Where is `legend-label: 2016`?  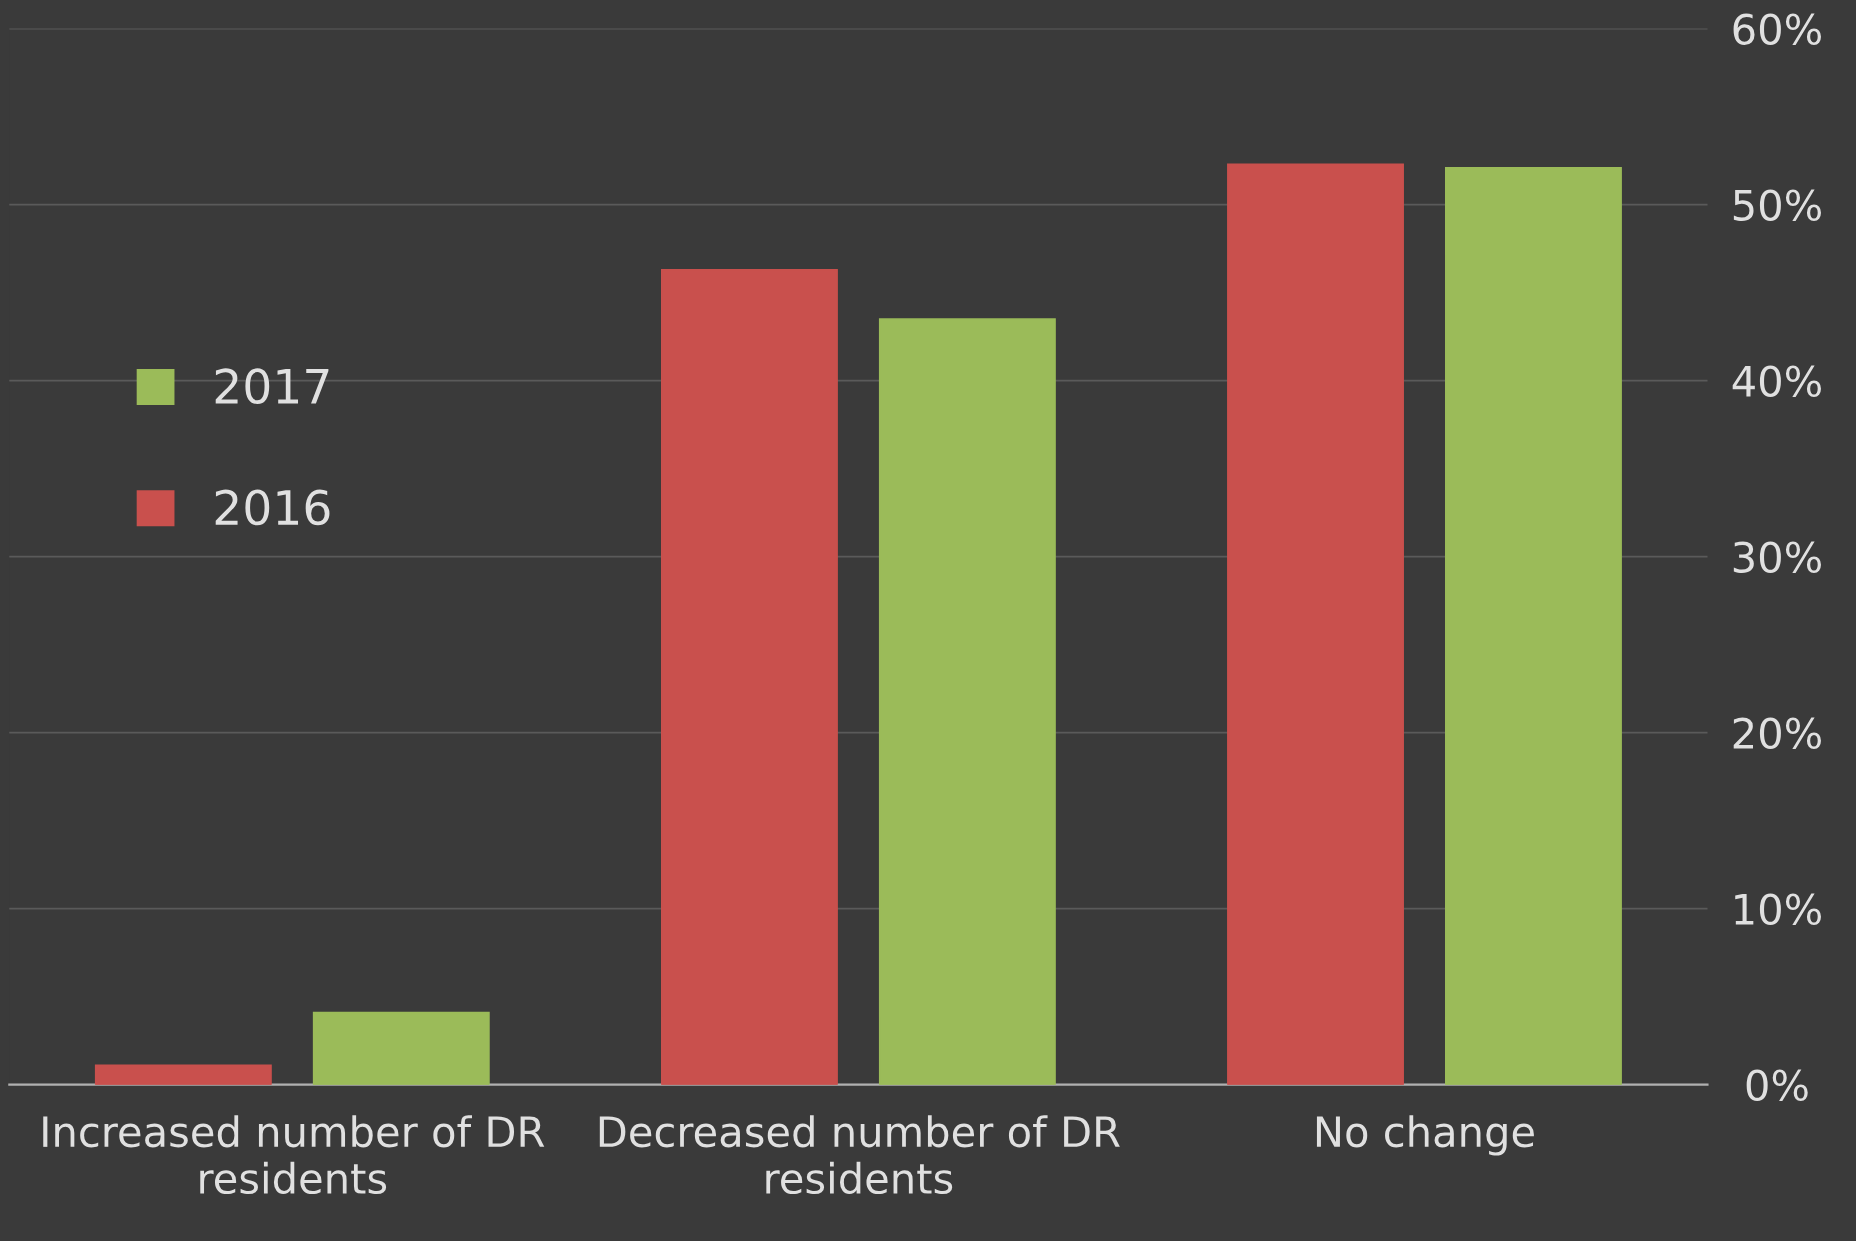
legend-label: 2016 is located at coordinates (272, 507).